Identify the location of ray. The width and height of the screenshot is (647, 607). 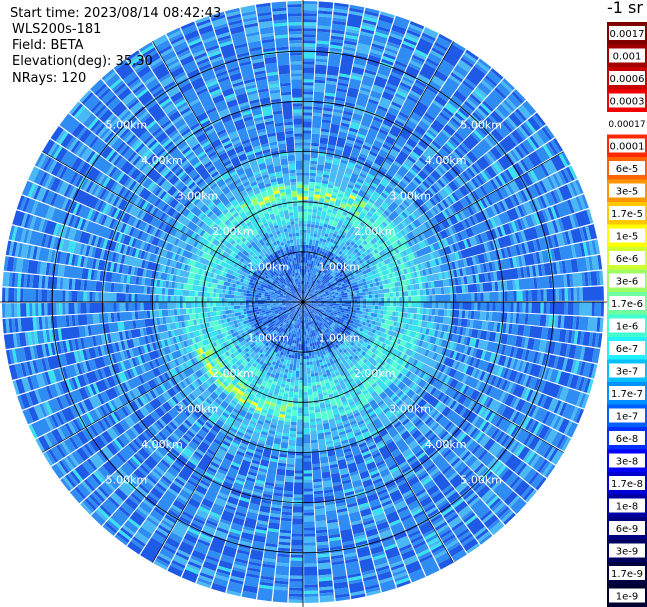
(440, 370).